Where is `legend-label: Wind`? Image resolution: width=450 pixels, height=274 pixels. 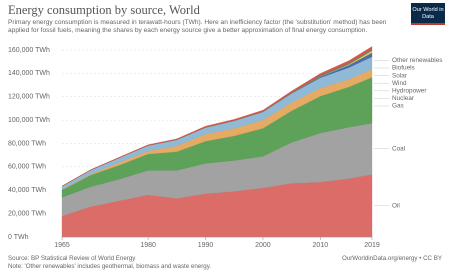 legend-label: Wind is located at coordinates (399, 83).